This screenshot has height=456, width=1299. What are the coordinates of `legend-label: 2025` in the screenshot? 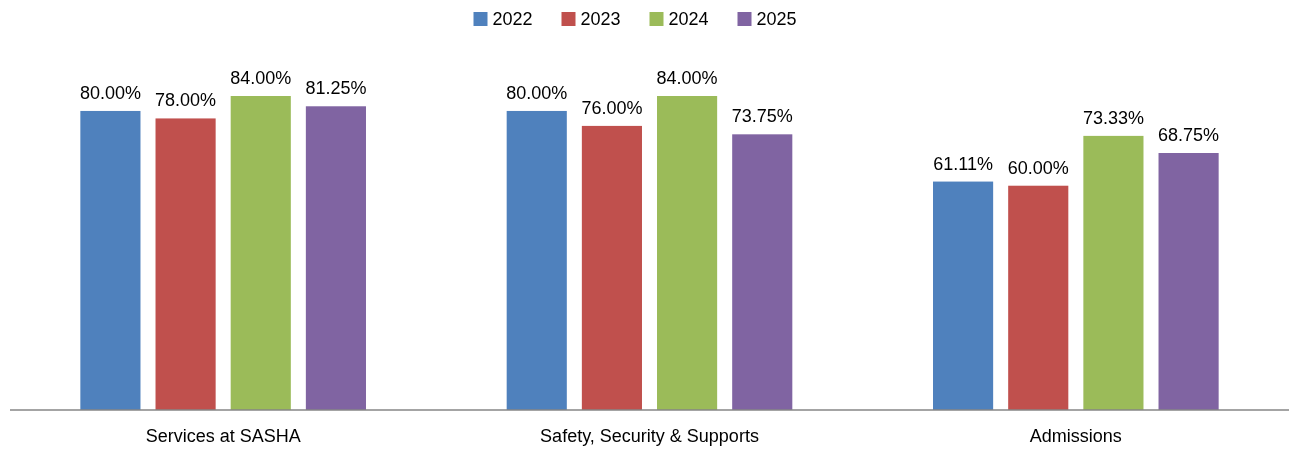 It's located at (776, 19).